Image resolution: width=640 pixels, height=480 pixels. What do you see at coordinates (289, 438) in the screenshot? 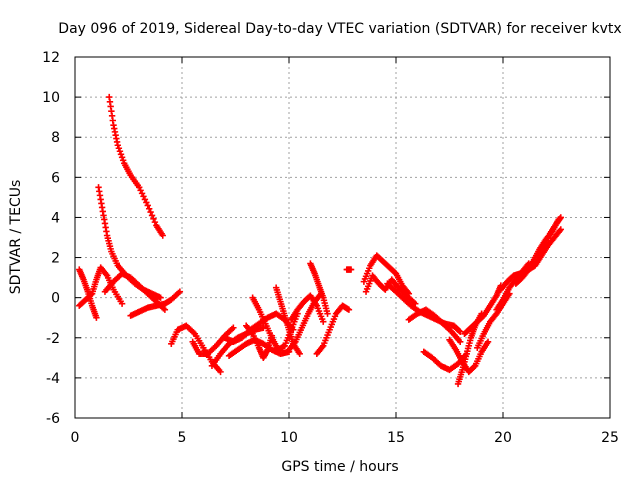
I see `x-tick-label: 10` at bounding box center [289, 438].